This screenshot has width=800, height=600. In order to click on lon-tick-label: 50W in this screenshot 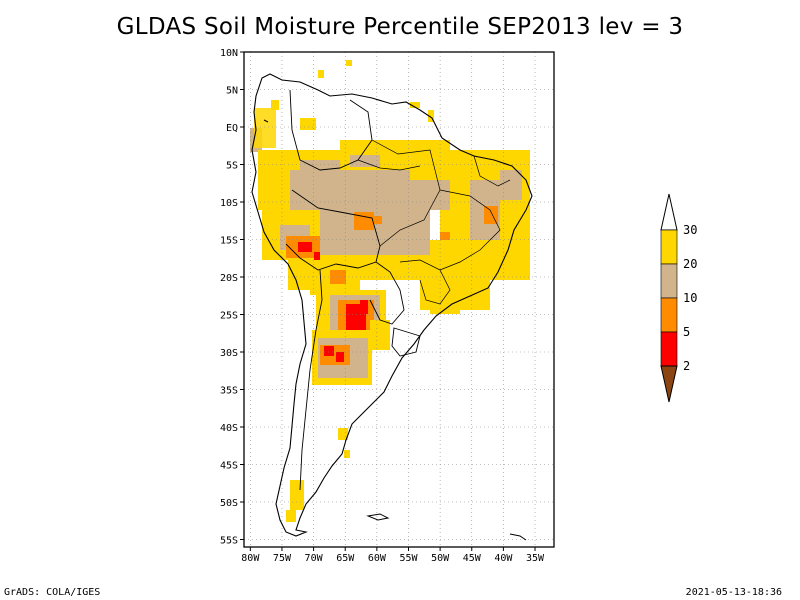, I will do `click(440, 558)`.